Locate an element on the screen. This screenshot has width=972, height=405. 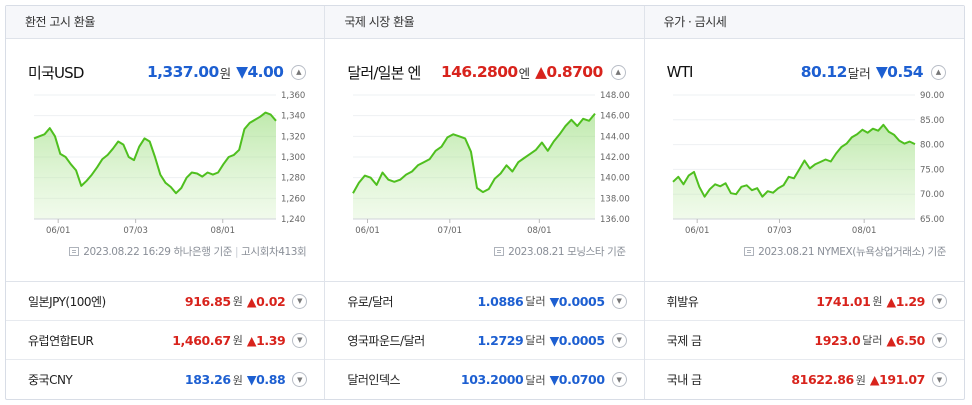
headline-row: WTI 80.12 달러 ▼0.54 ▲ is located at coordinates (806, 72).